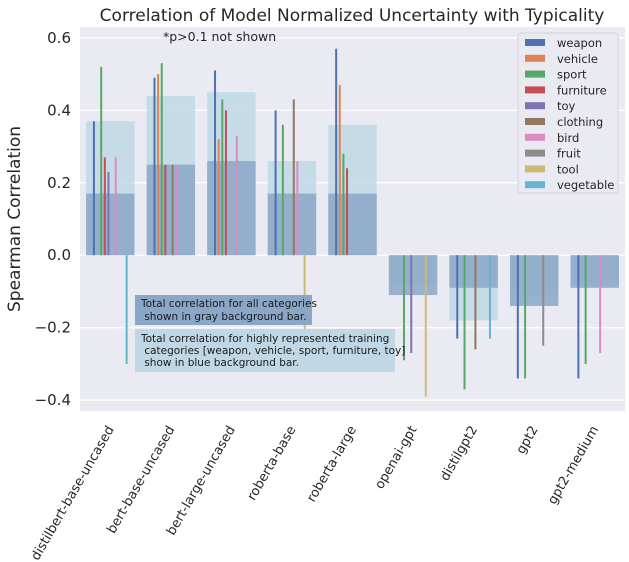 This screenshot has height=562, width=629. What do you see at coordinates (535, 90) in the screenshot?
I see `legend-swatch-furniture` at bounding box center [535, 90].